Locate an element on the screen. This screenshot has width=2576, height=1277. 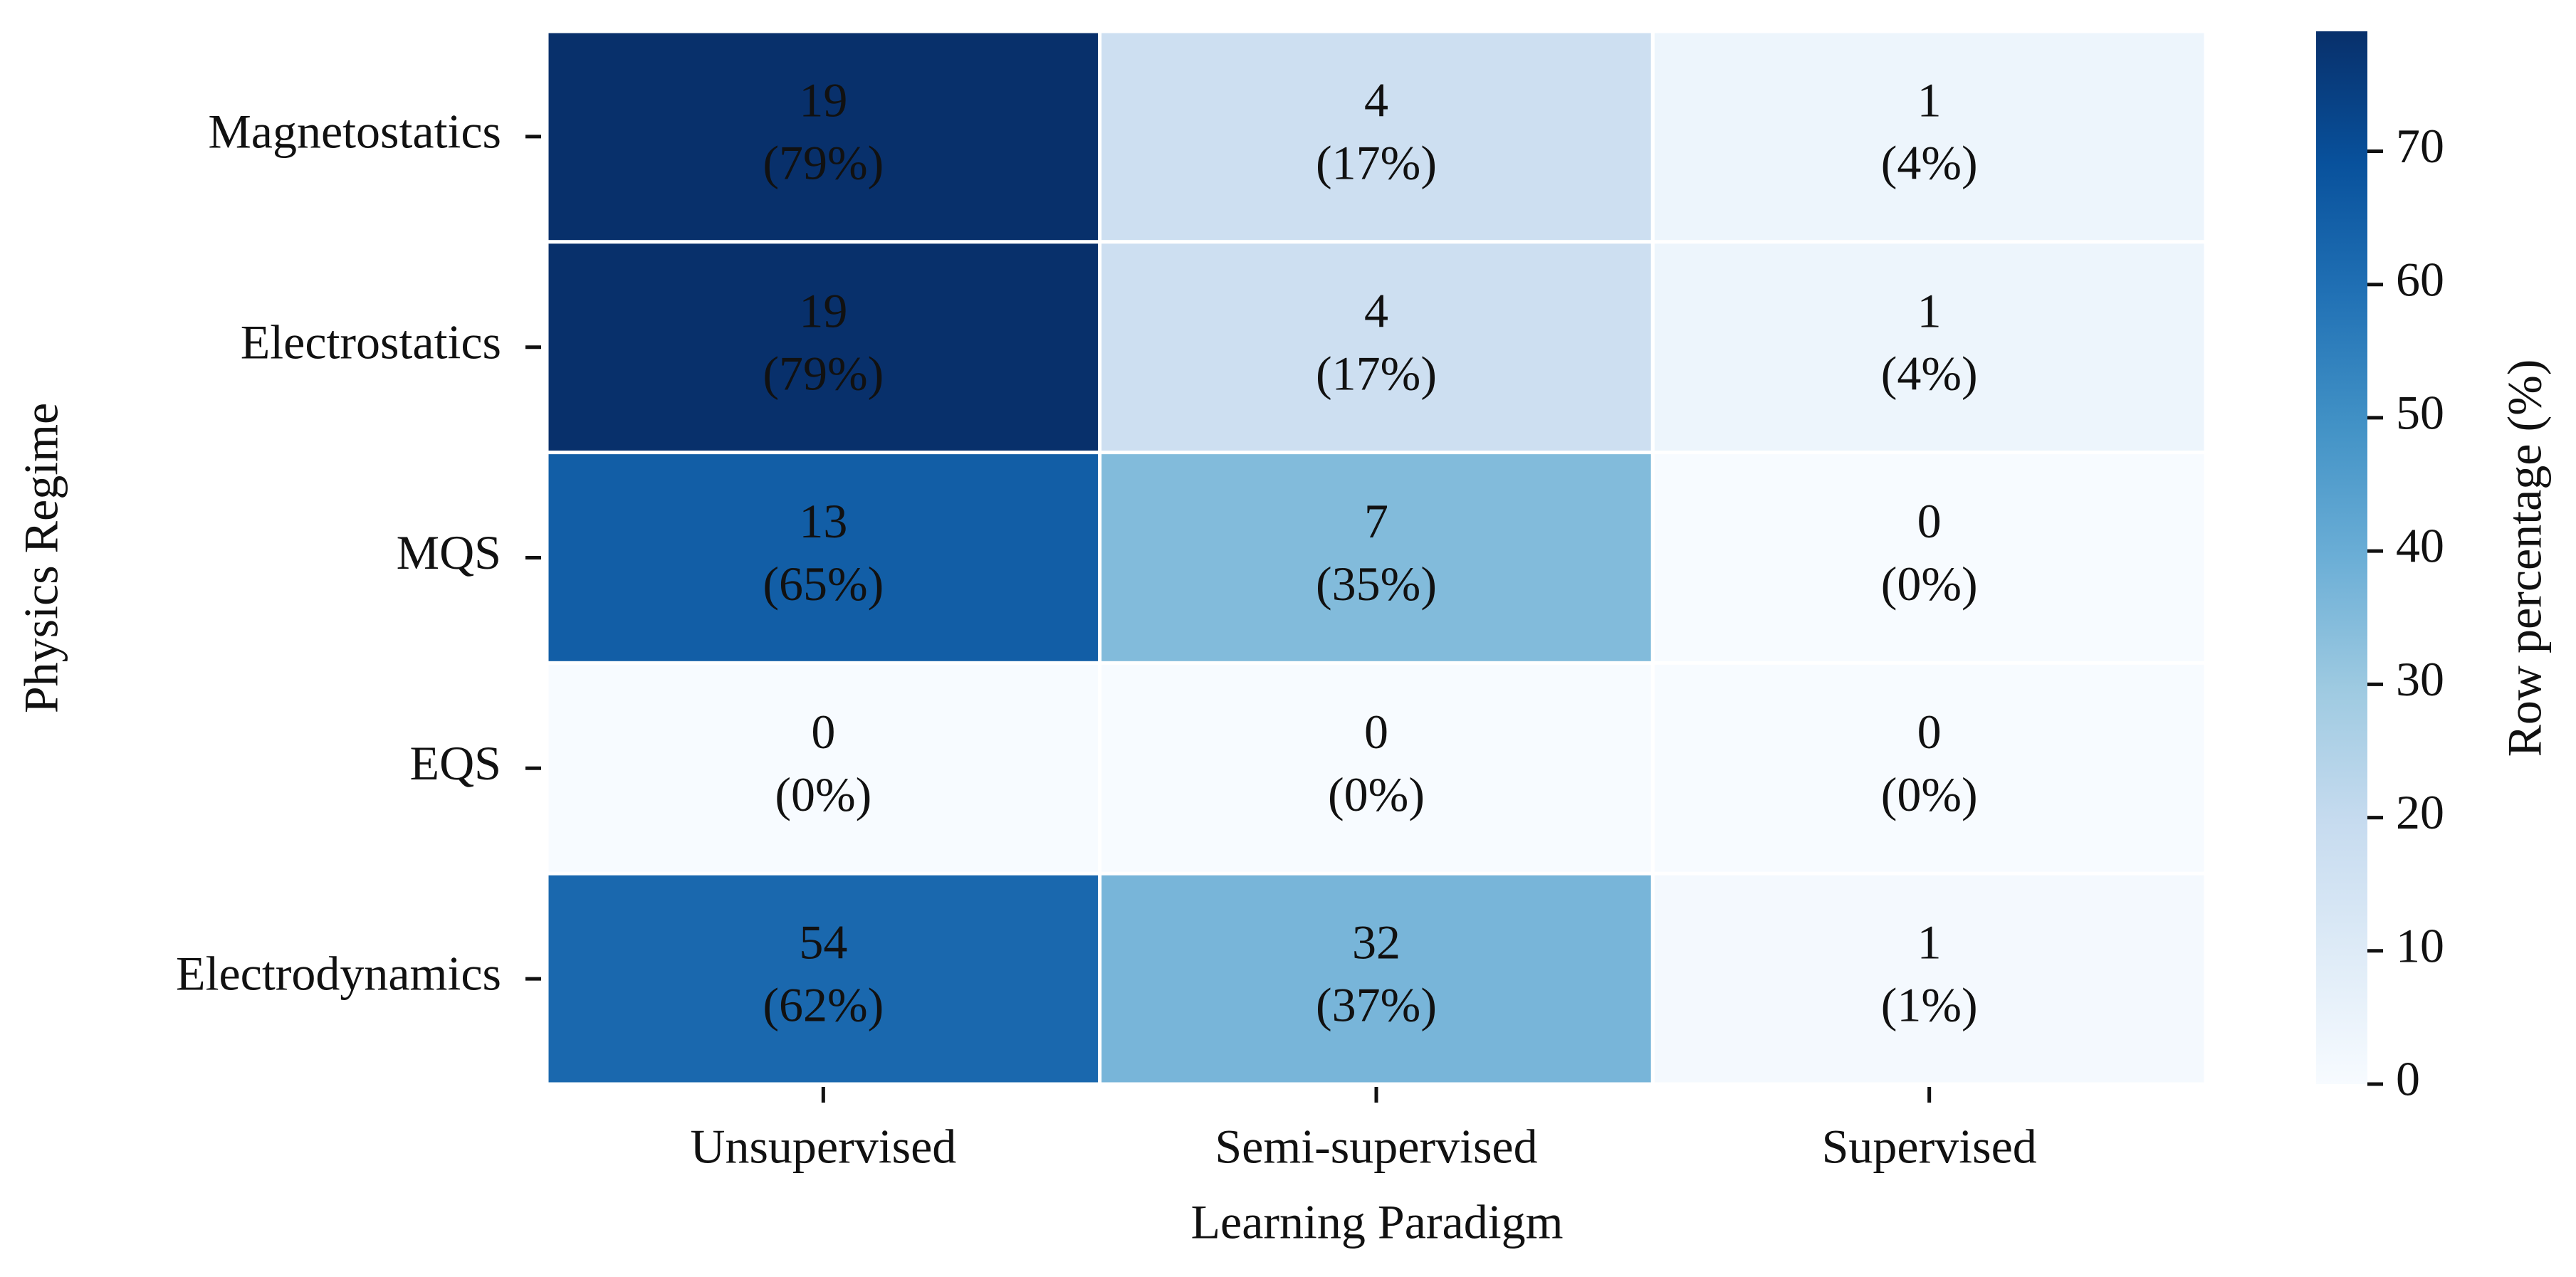
cell-count: 13 is located at coordinates (823, 521).